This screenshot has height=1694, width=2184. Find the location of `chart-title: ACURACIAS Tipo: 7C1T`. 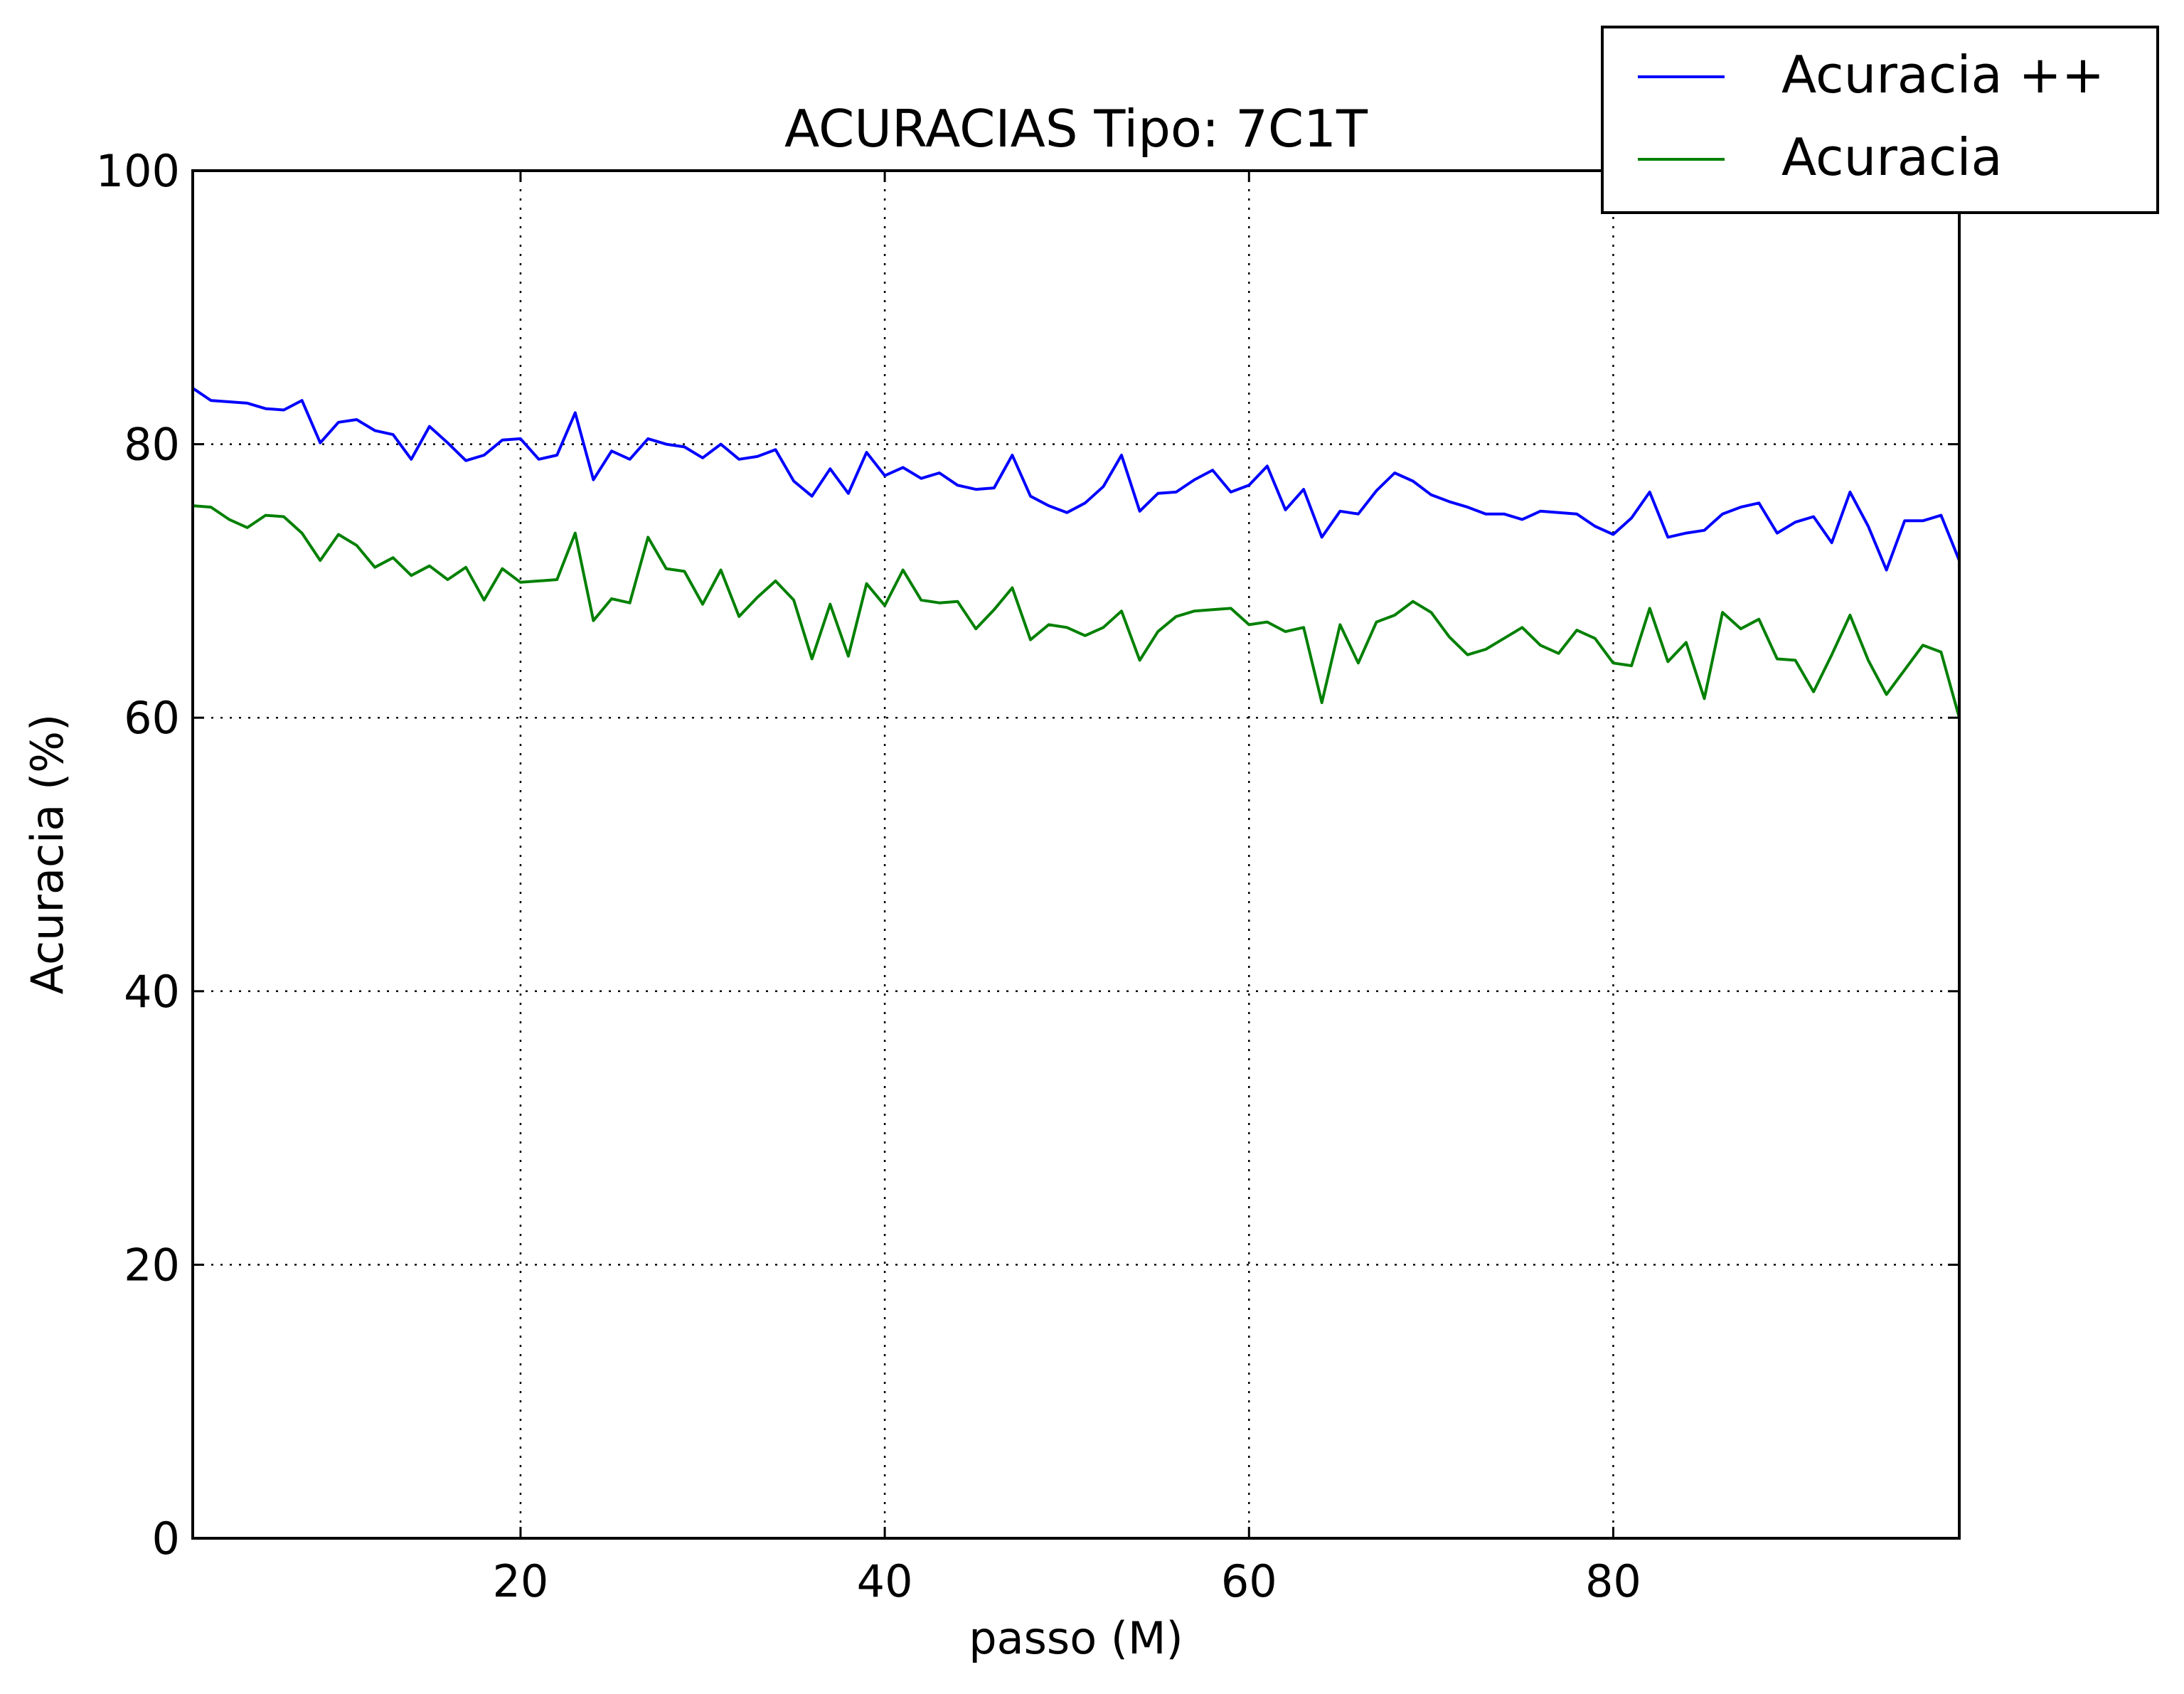

chart-title: ACURACIAS Tipo: 7C1T is located at coordinates (1076, 129).